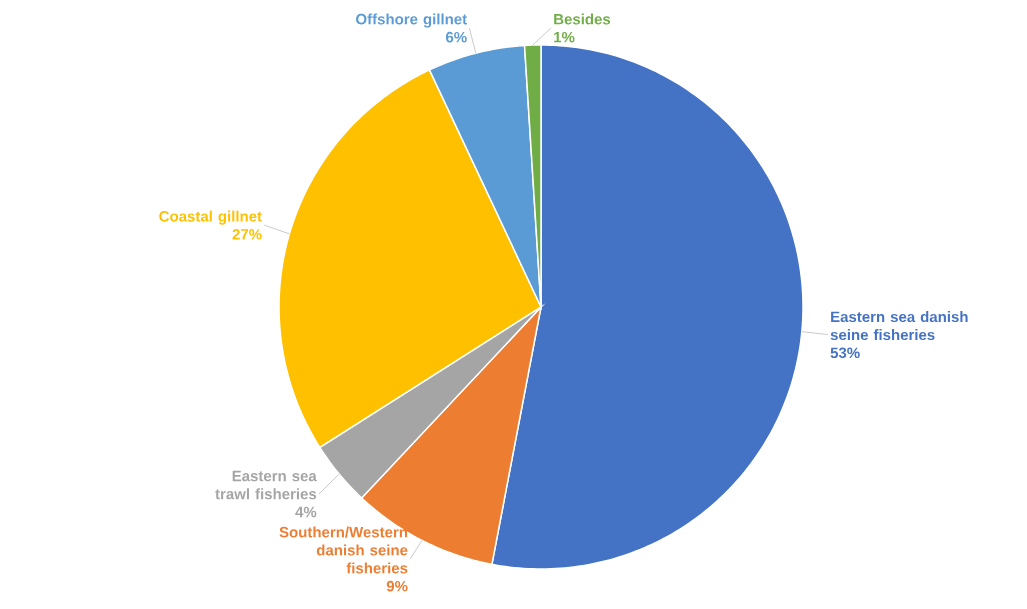 The width and height of the screenshot is (1027, 609). I want to click on slice-label: Offshore gillnet, so click(411, 20).